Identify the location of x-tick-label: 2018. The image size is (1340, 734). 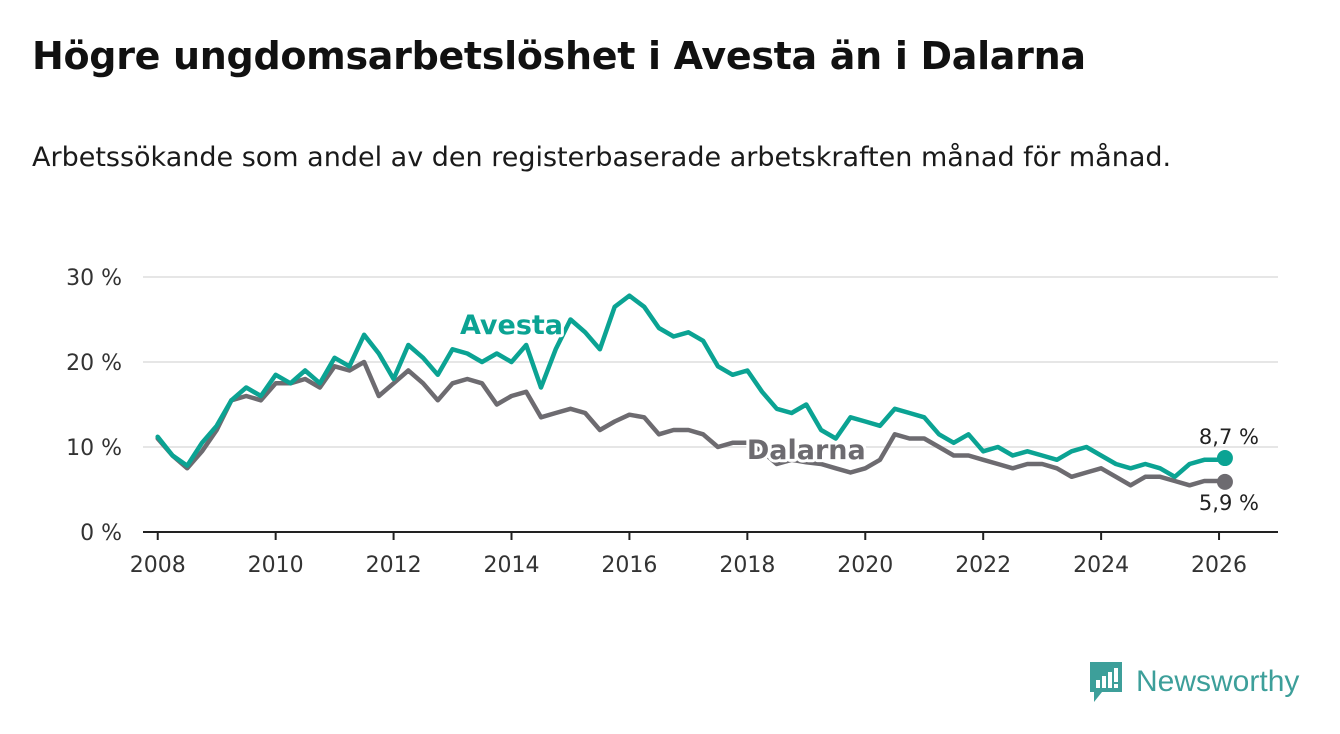
(747, 565).